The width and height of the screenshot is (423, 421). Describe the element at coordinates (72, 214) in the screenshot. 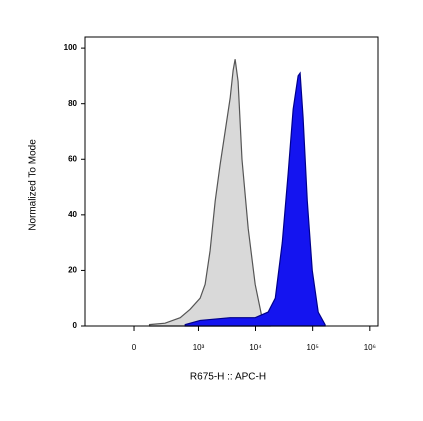

I see `y-tick-label: 40` at that location.